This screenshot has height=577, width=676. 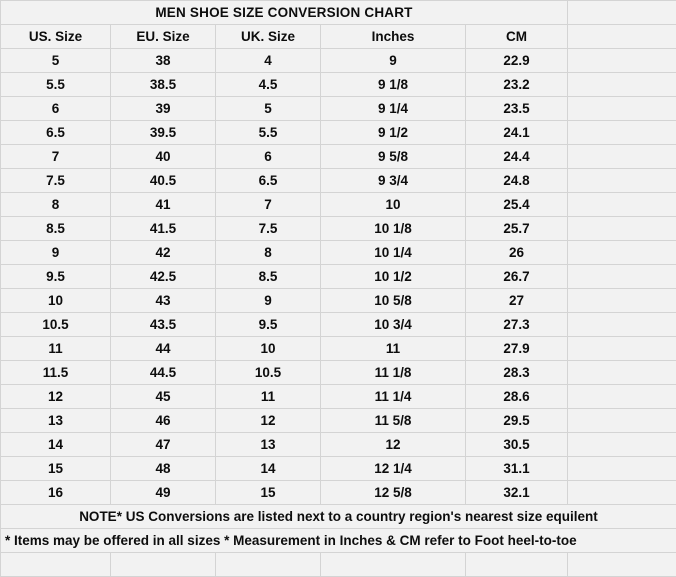 I want to click on cell-inches: 9 5/8, so click(x=393, y=157).